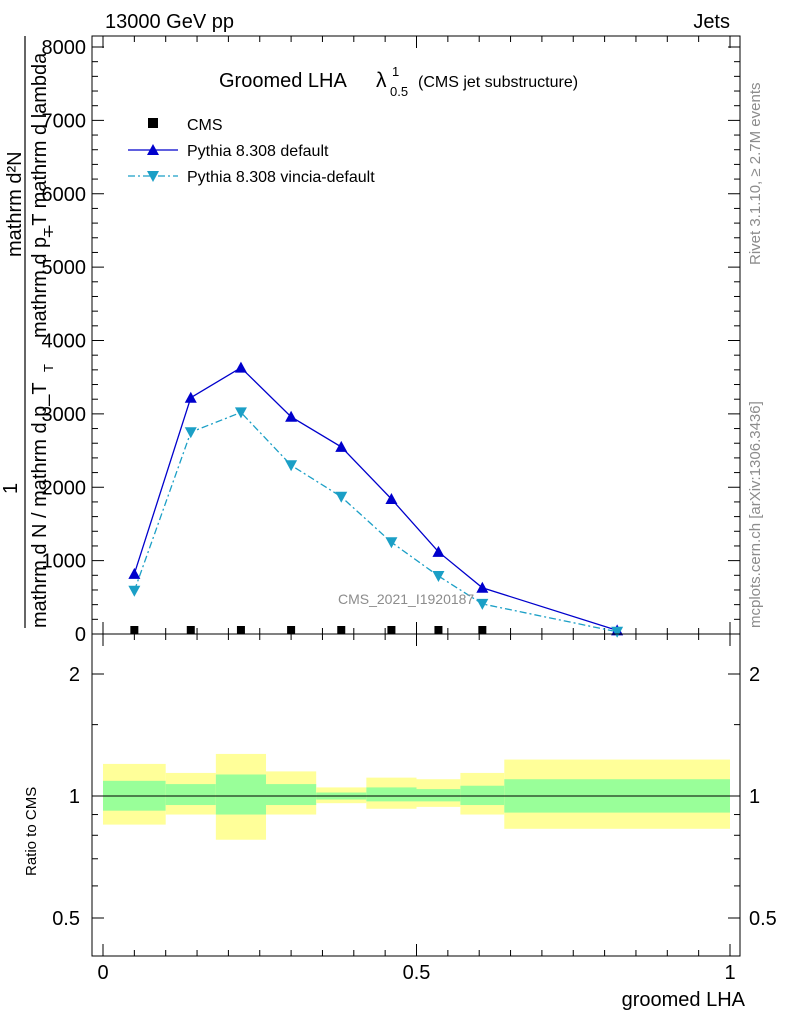  What do you see at coordinates (66, 919) in the screenshot?
I see `ratio-y-tick-label: 0.5` at bounding box center [66, 919].